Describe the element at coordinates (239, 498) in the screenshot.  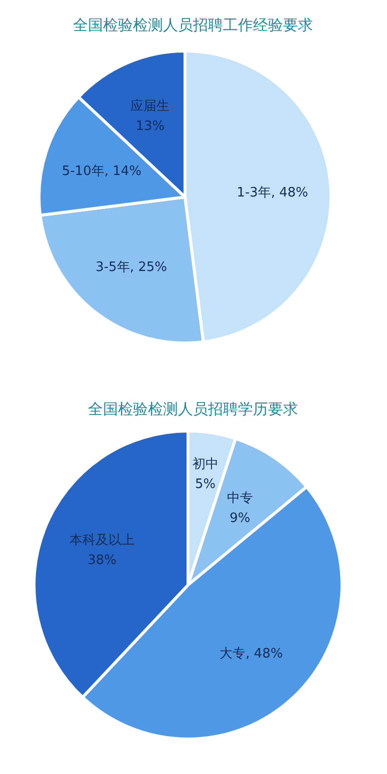
I see `slice-label: 中专` at that location.